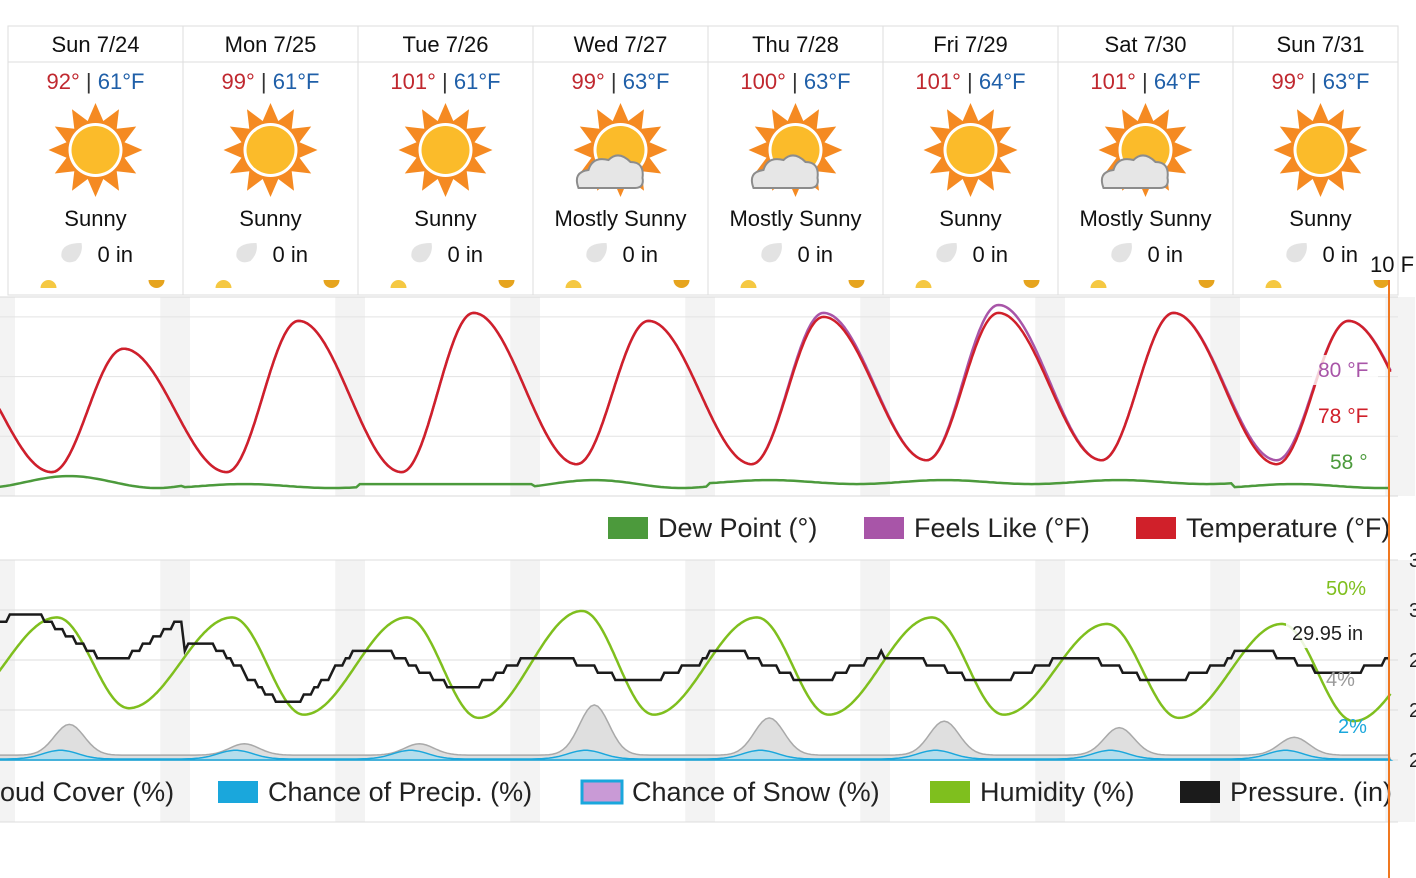 The image size is (1416, 878). What do you see at coordinates (1002, 81) in the screenshot?
I see `low-temp: 64°F` at bounding box center [1002, 81].